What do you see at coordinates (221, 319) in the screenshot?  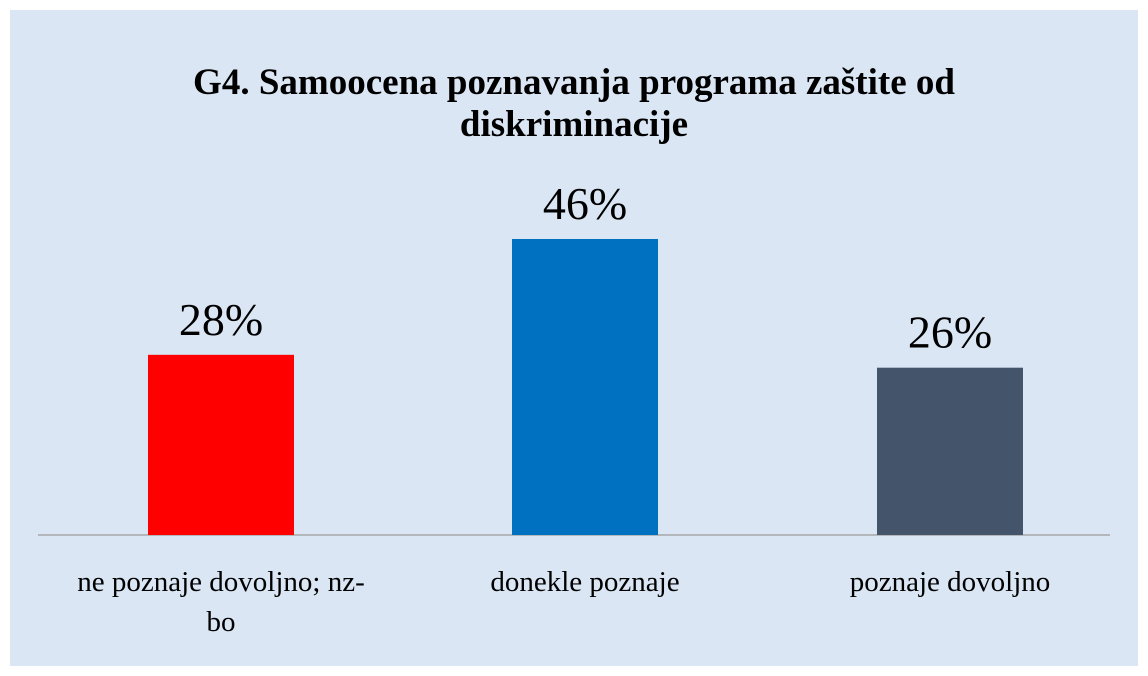 I see `value-label: 28%` at bounding box center [221, 319].